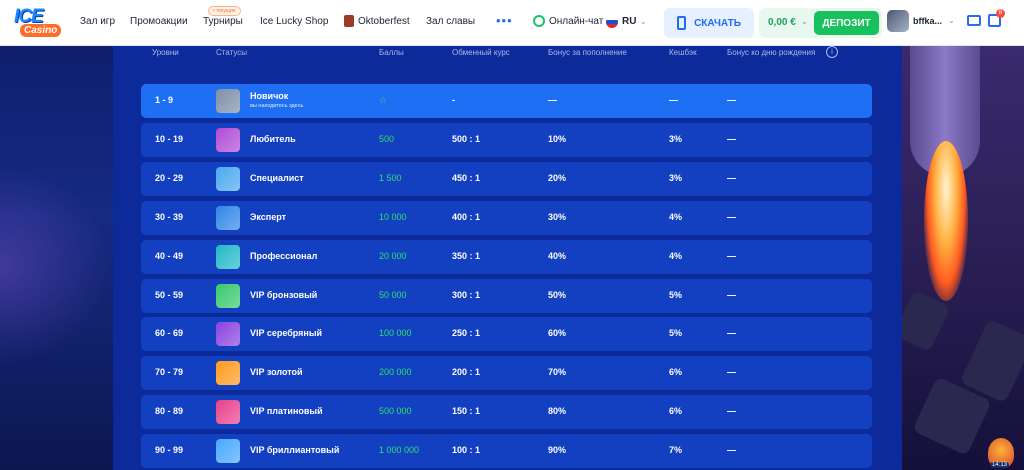 This screenshot has height=470, width=1024. What do you see at coordinates (466, 333) in the screenshot?
I see `exchange-rate: 250 : 1` at bounding box center [466, 333].